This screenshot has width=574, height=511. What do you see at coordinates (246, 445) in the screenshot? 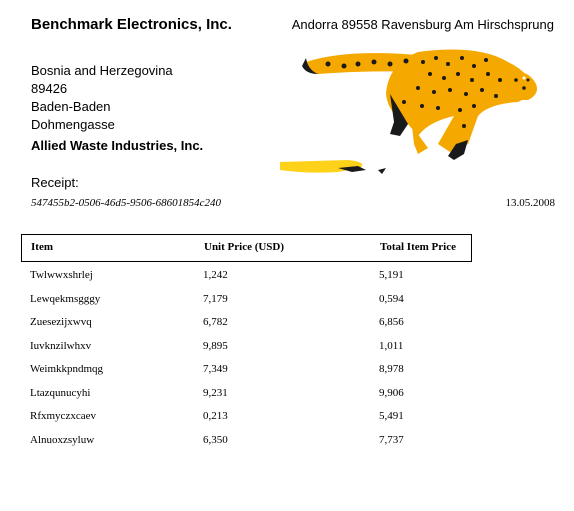
I see `table-row: Alnuoxzsyluw 6,350 7,737` at bounding box center [246, 445].